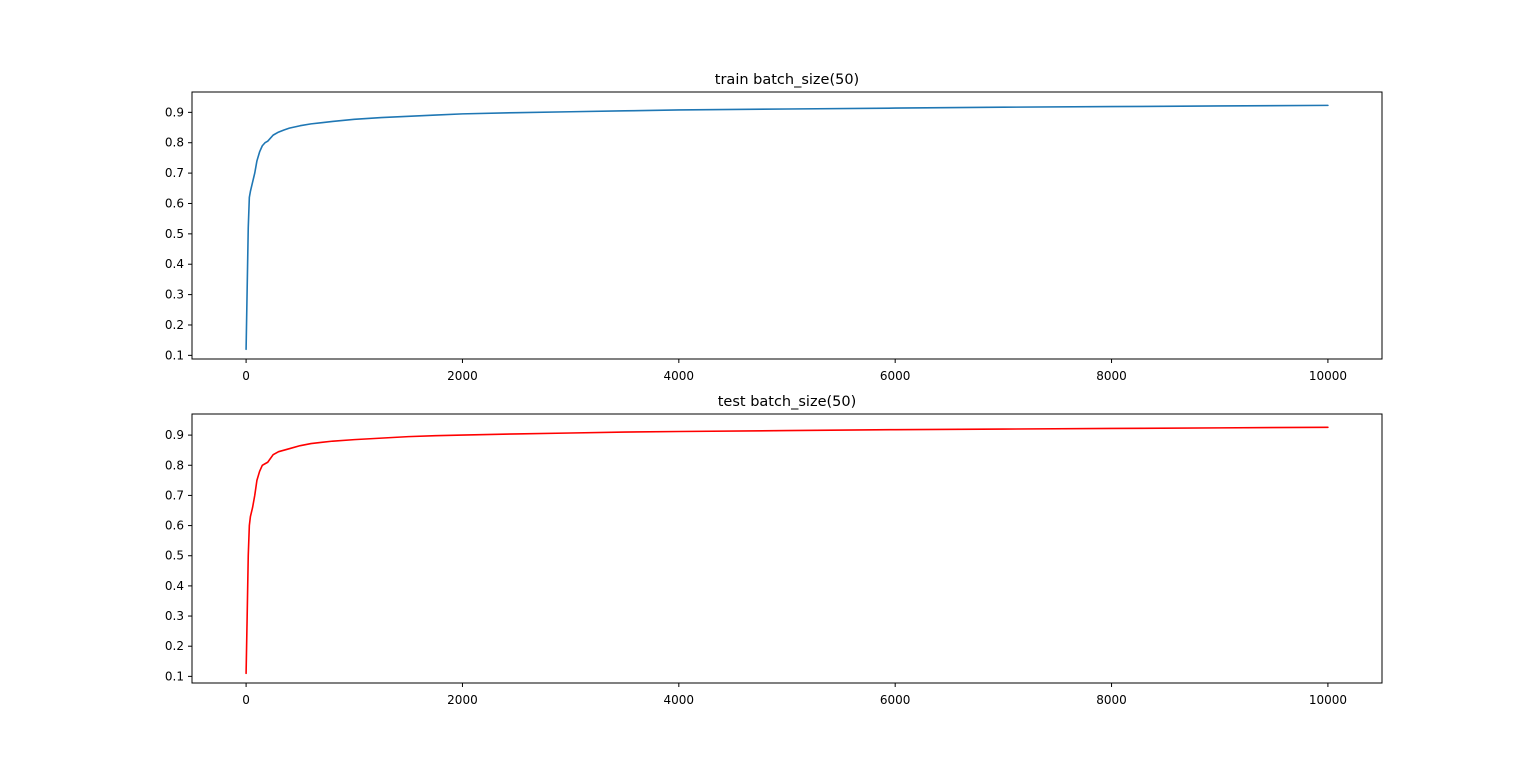  Describe the element at coordinates (787, 80) in the screenshot. I see `chart-title-train: train batch_size(50)` at that location.